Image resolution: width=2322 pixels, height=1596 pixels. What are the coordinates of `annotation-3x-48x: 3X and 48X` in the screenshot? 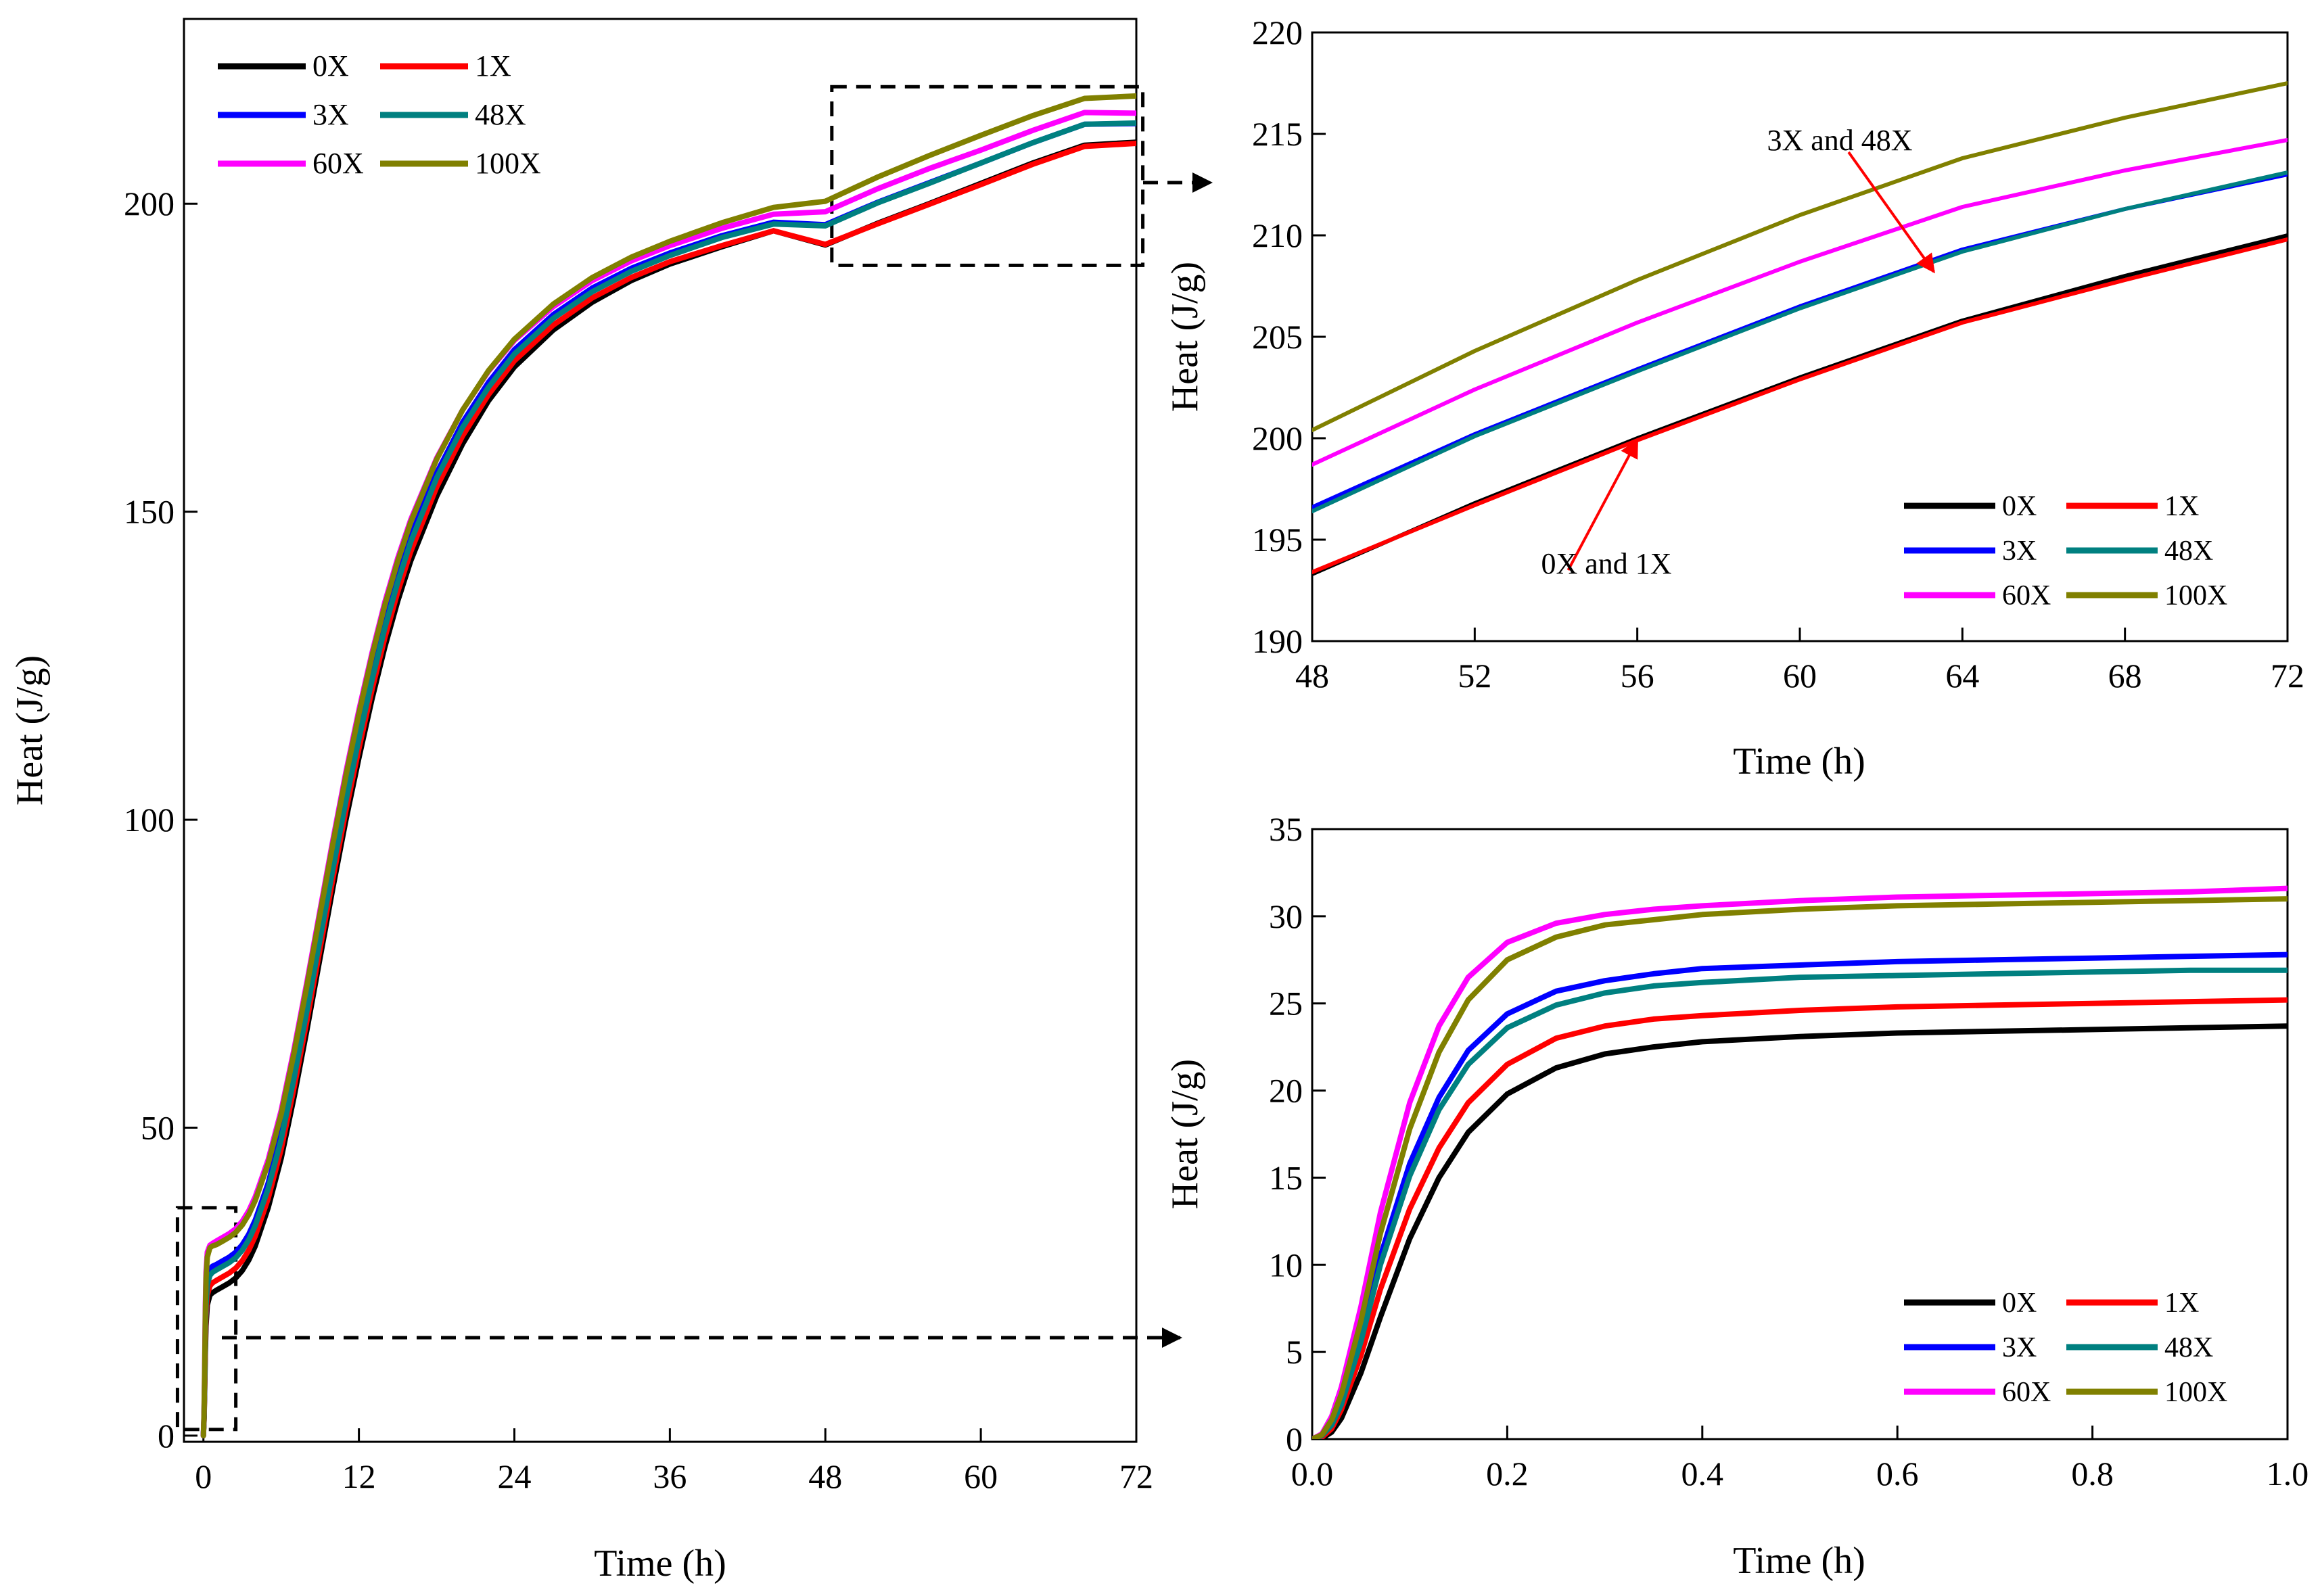 It's located at (1840, 140).